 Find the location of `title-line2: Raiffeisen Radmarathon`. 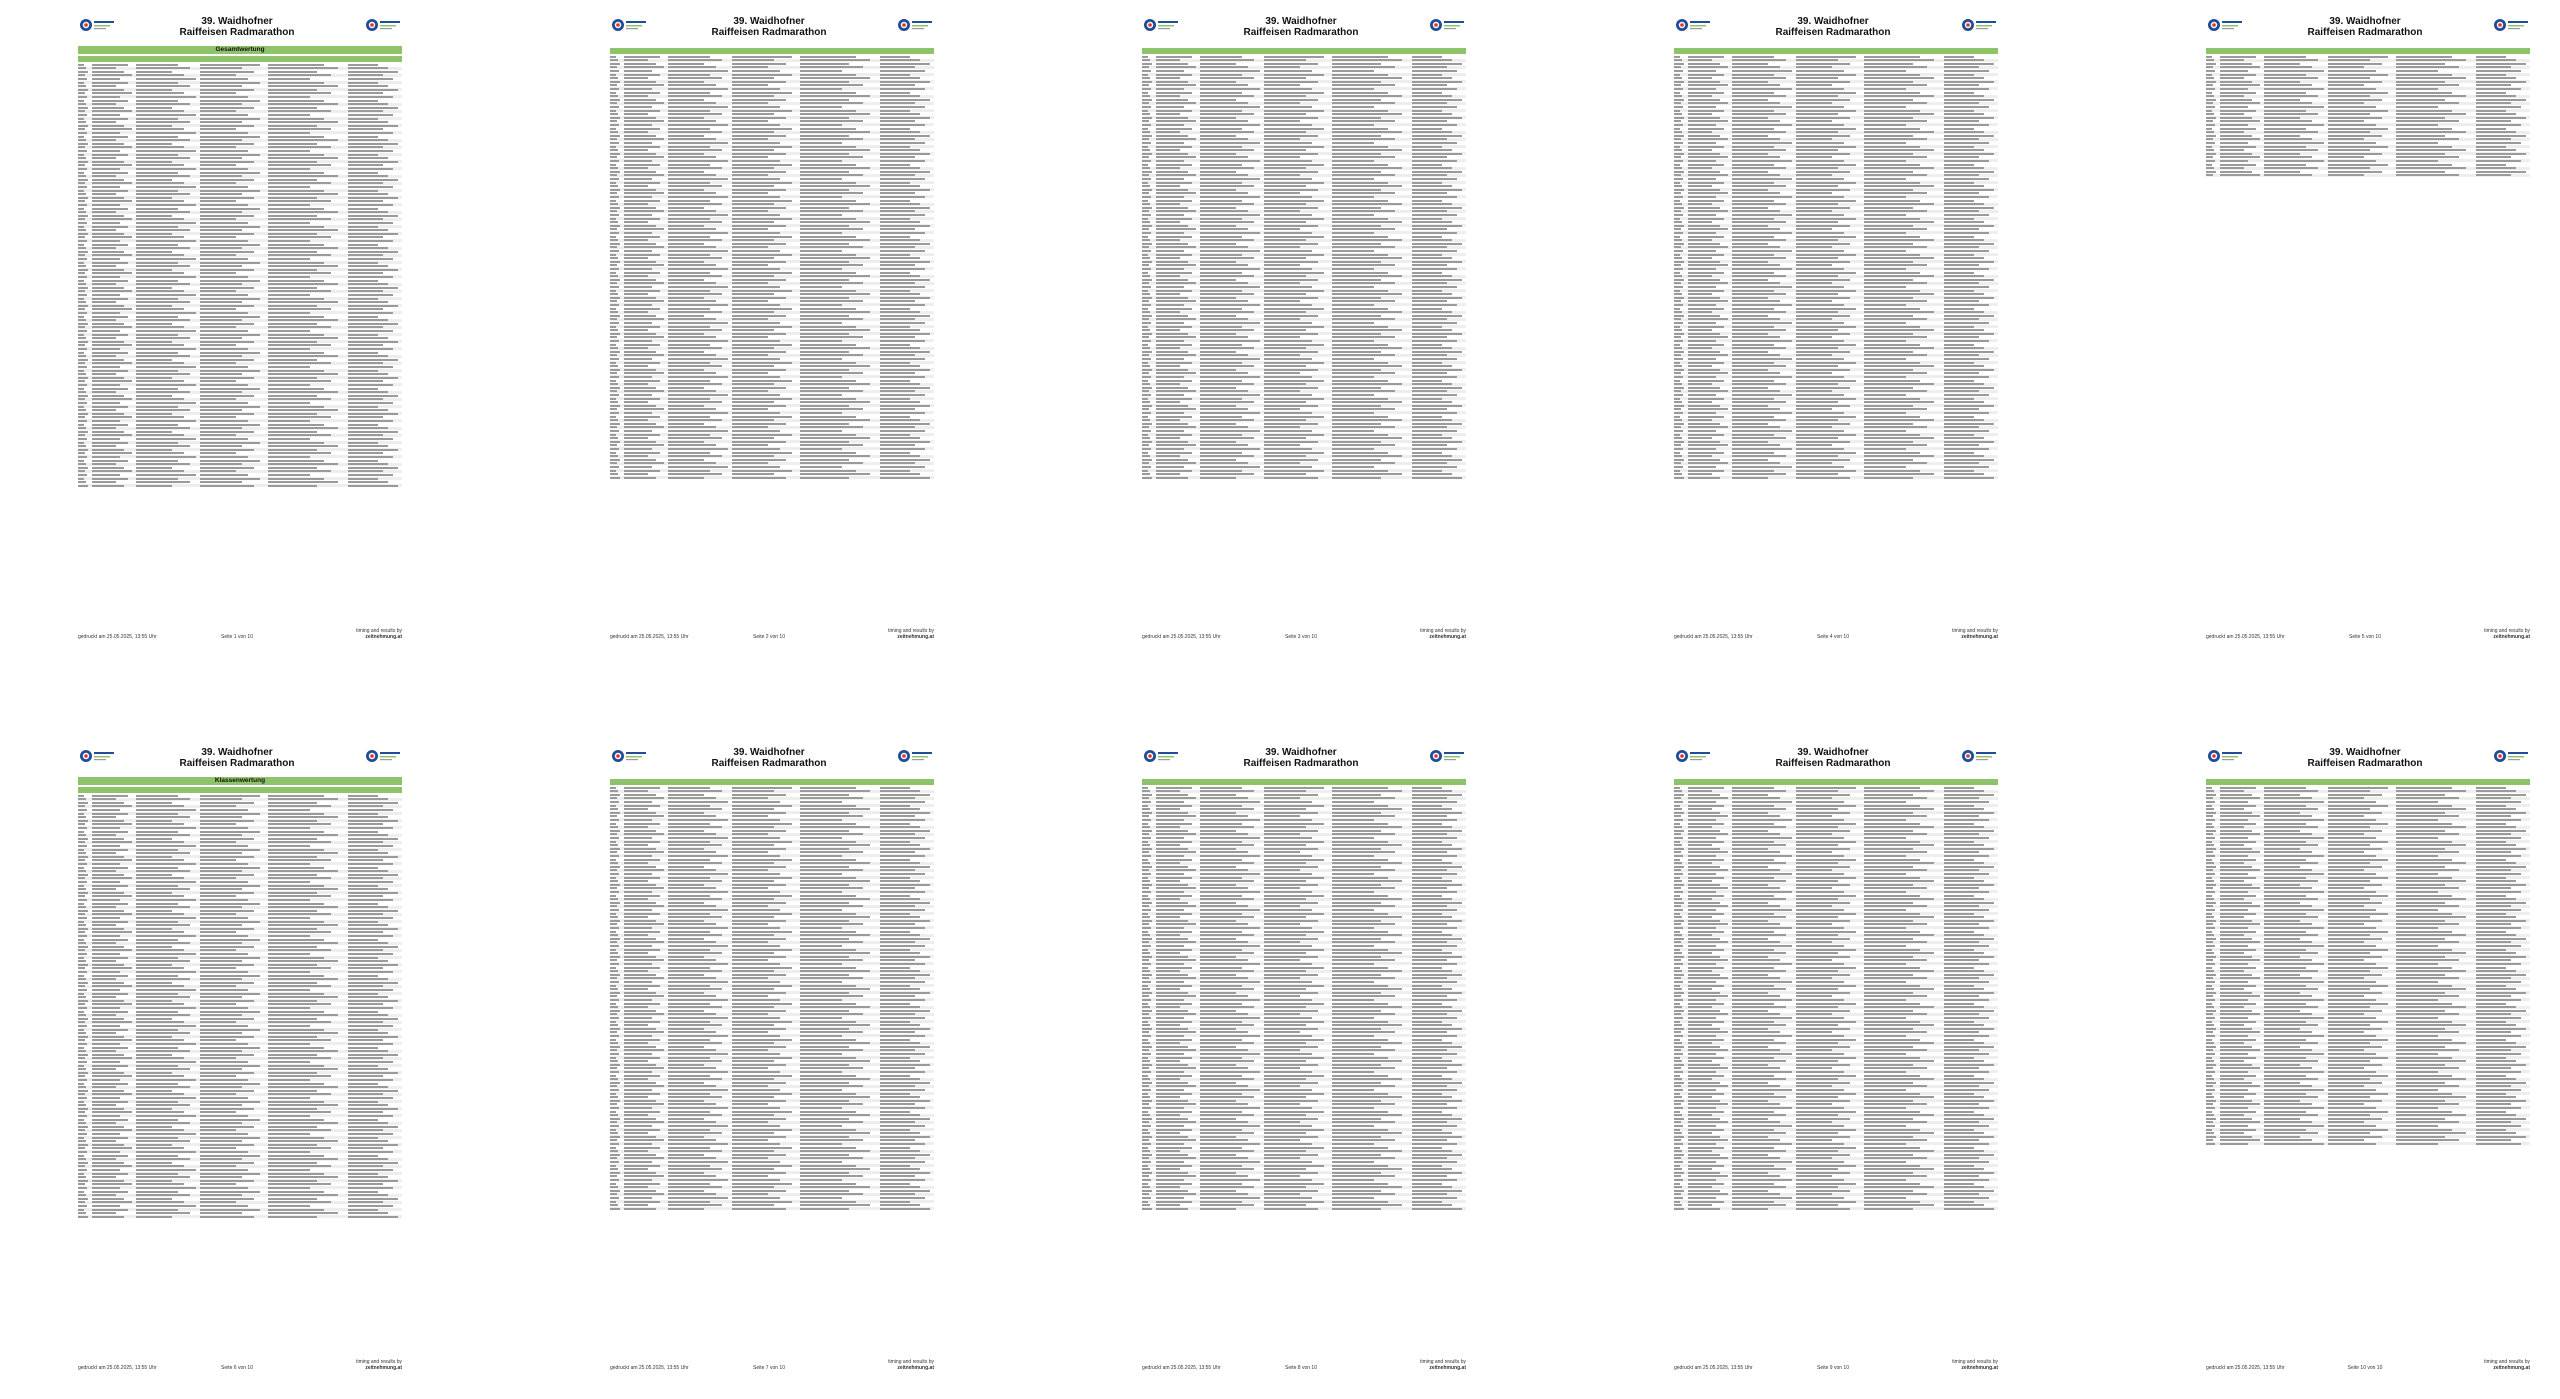

title-line2: Raiffeisen Radmarathon is located at coordinates (237, 32).